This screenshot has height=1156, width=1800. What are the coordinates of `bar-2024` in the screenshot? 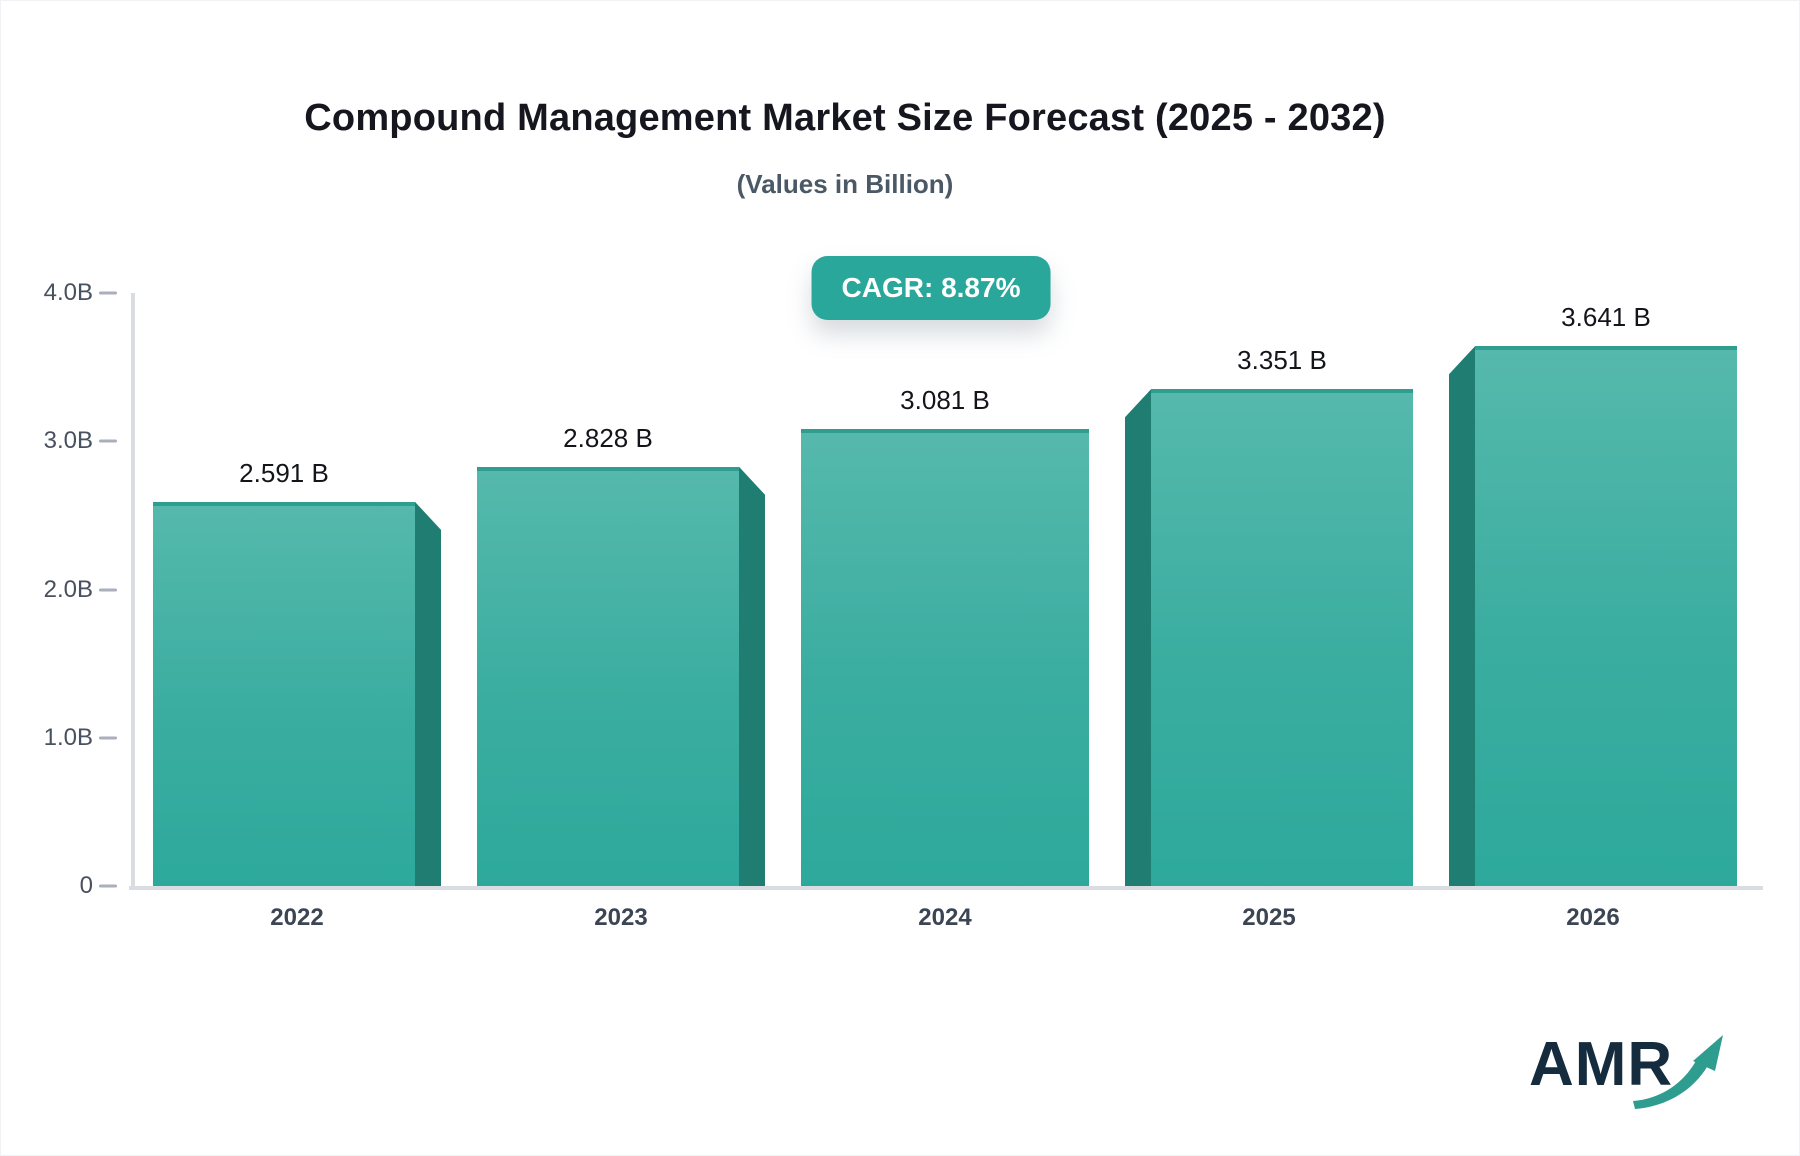 It's located at (945, 657).